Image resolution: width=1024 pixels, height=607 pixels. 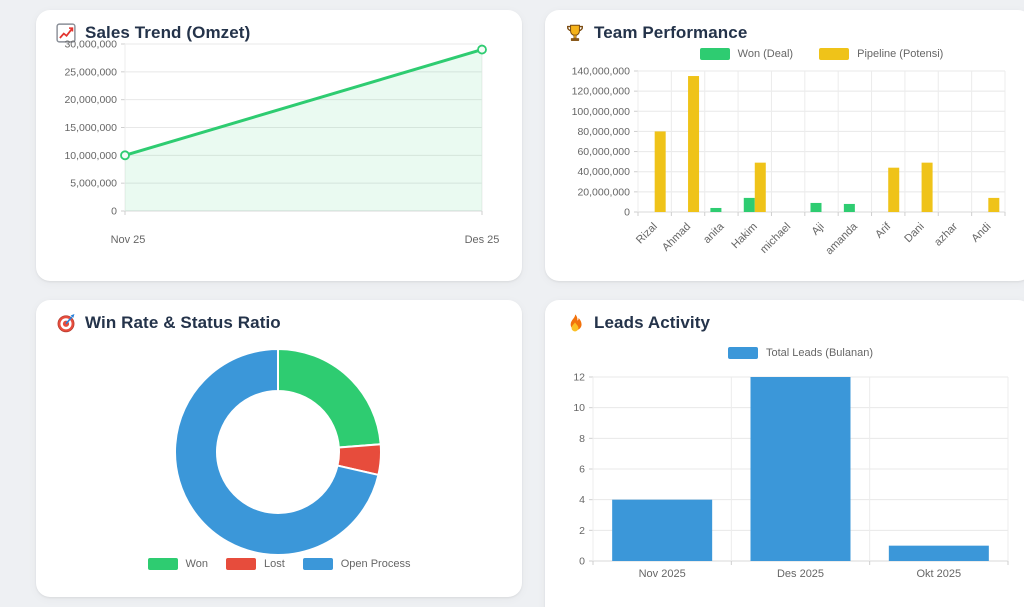 I want to click on svg-text: 15,000,000, so click(x=90, y=128).